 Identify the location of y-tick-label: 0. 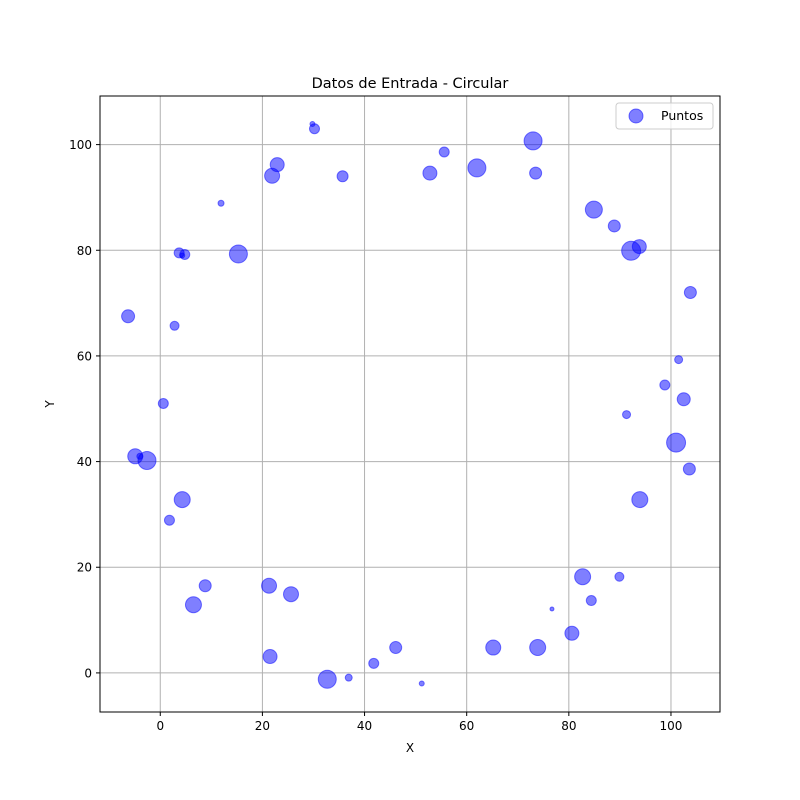
(88, 673).